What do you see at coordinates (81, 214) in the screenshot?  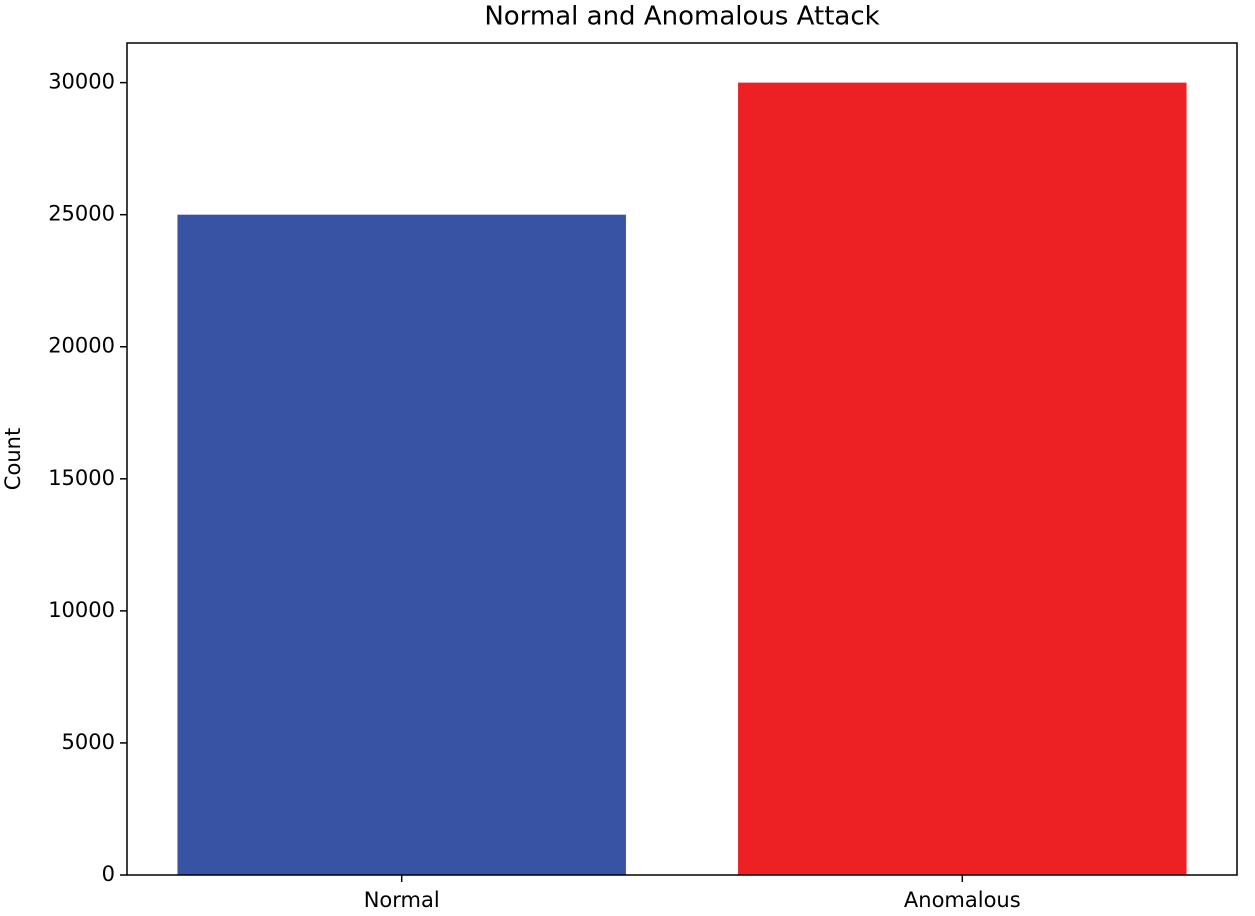 I see `y-tick-label: 25000` at bounding box center [81, 214].